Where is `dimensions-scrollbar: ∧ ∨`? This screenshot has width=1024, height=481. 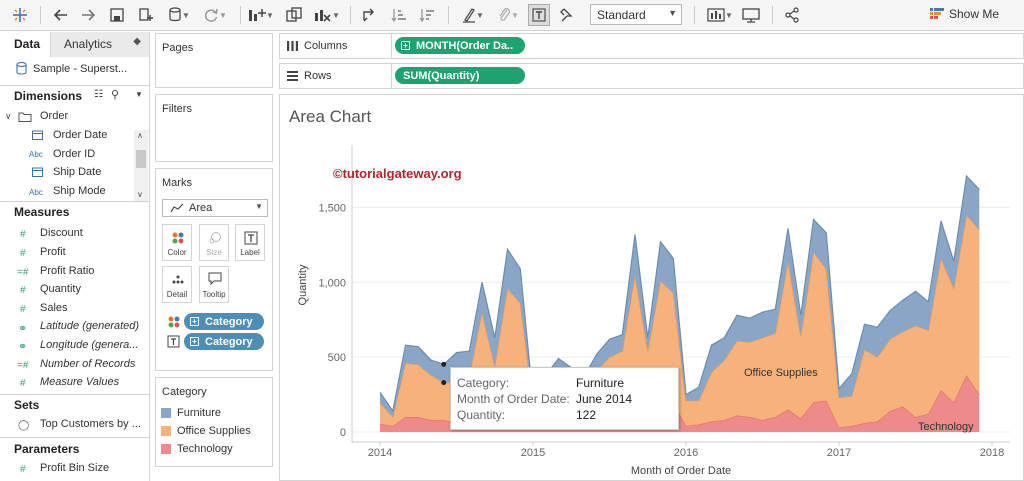 dimensions-scrollbar: ∧ ∨ is located at coordinates (141, 166).